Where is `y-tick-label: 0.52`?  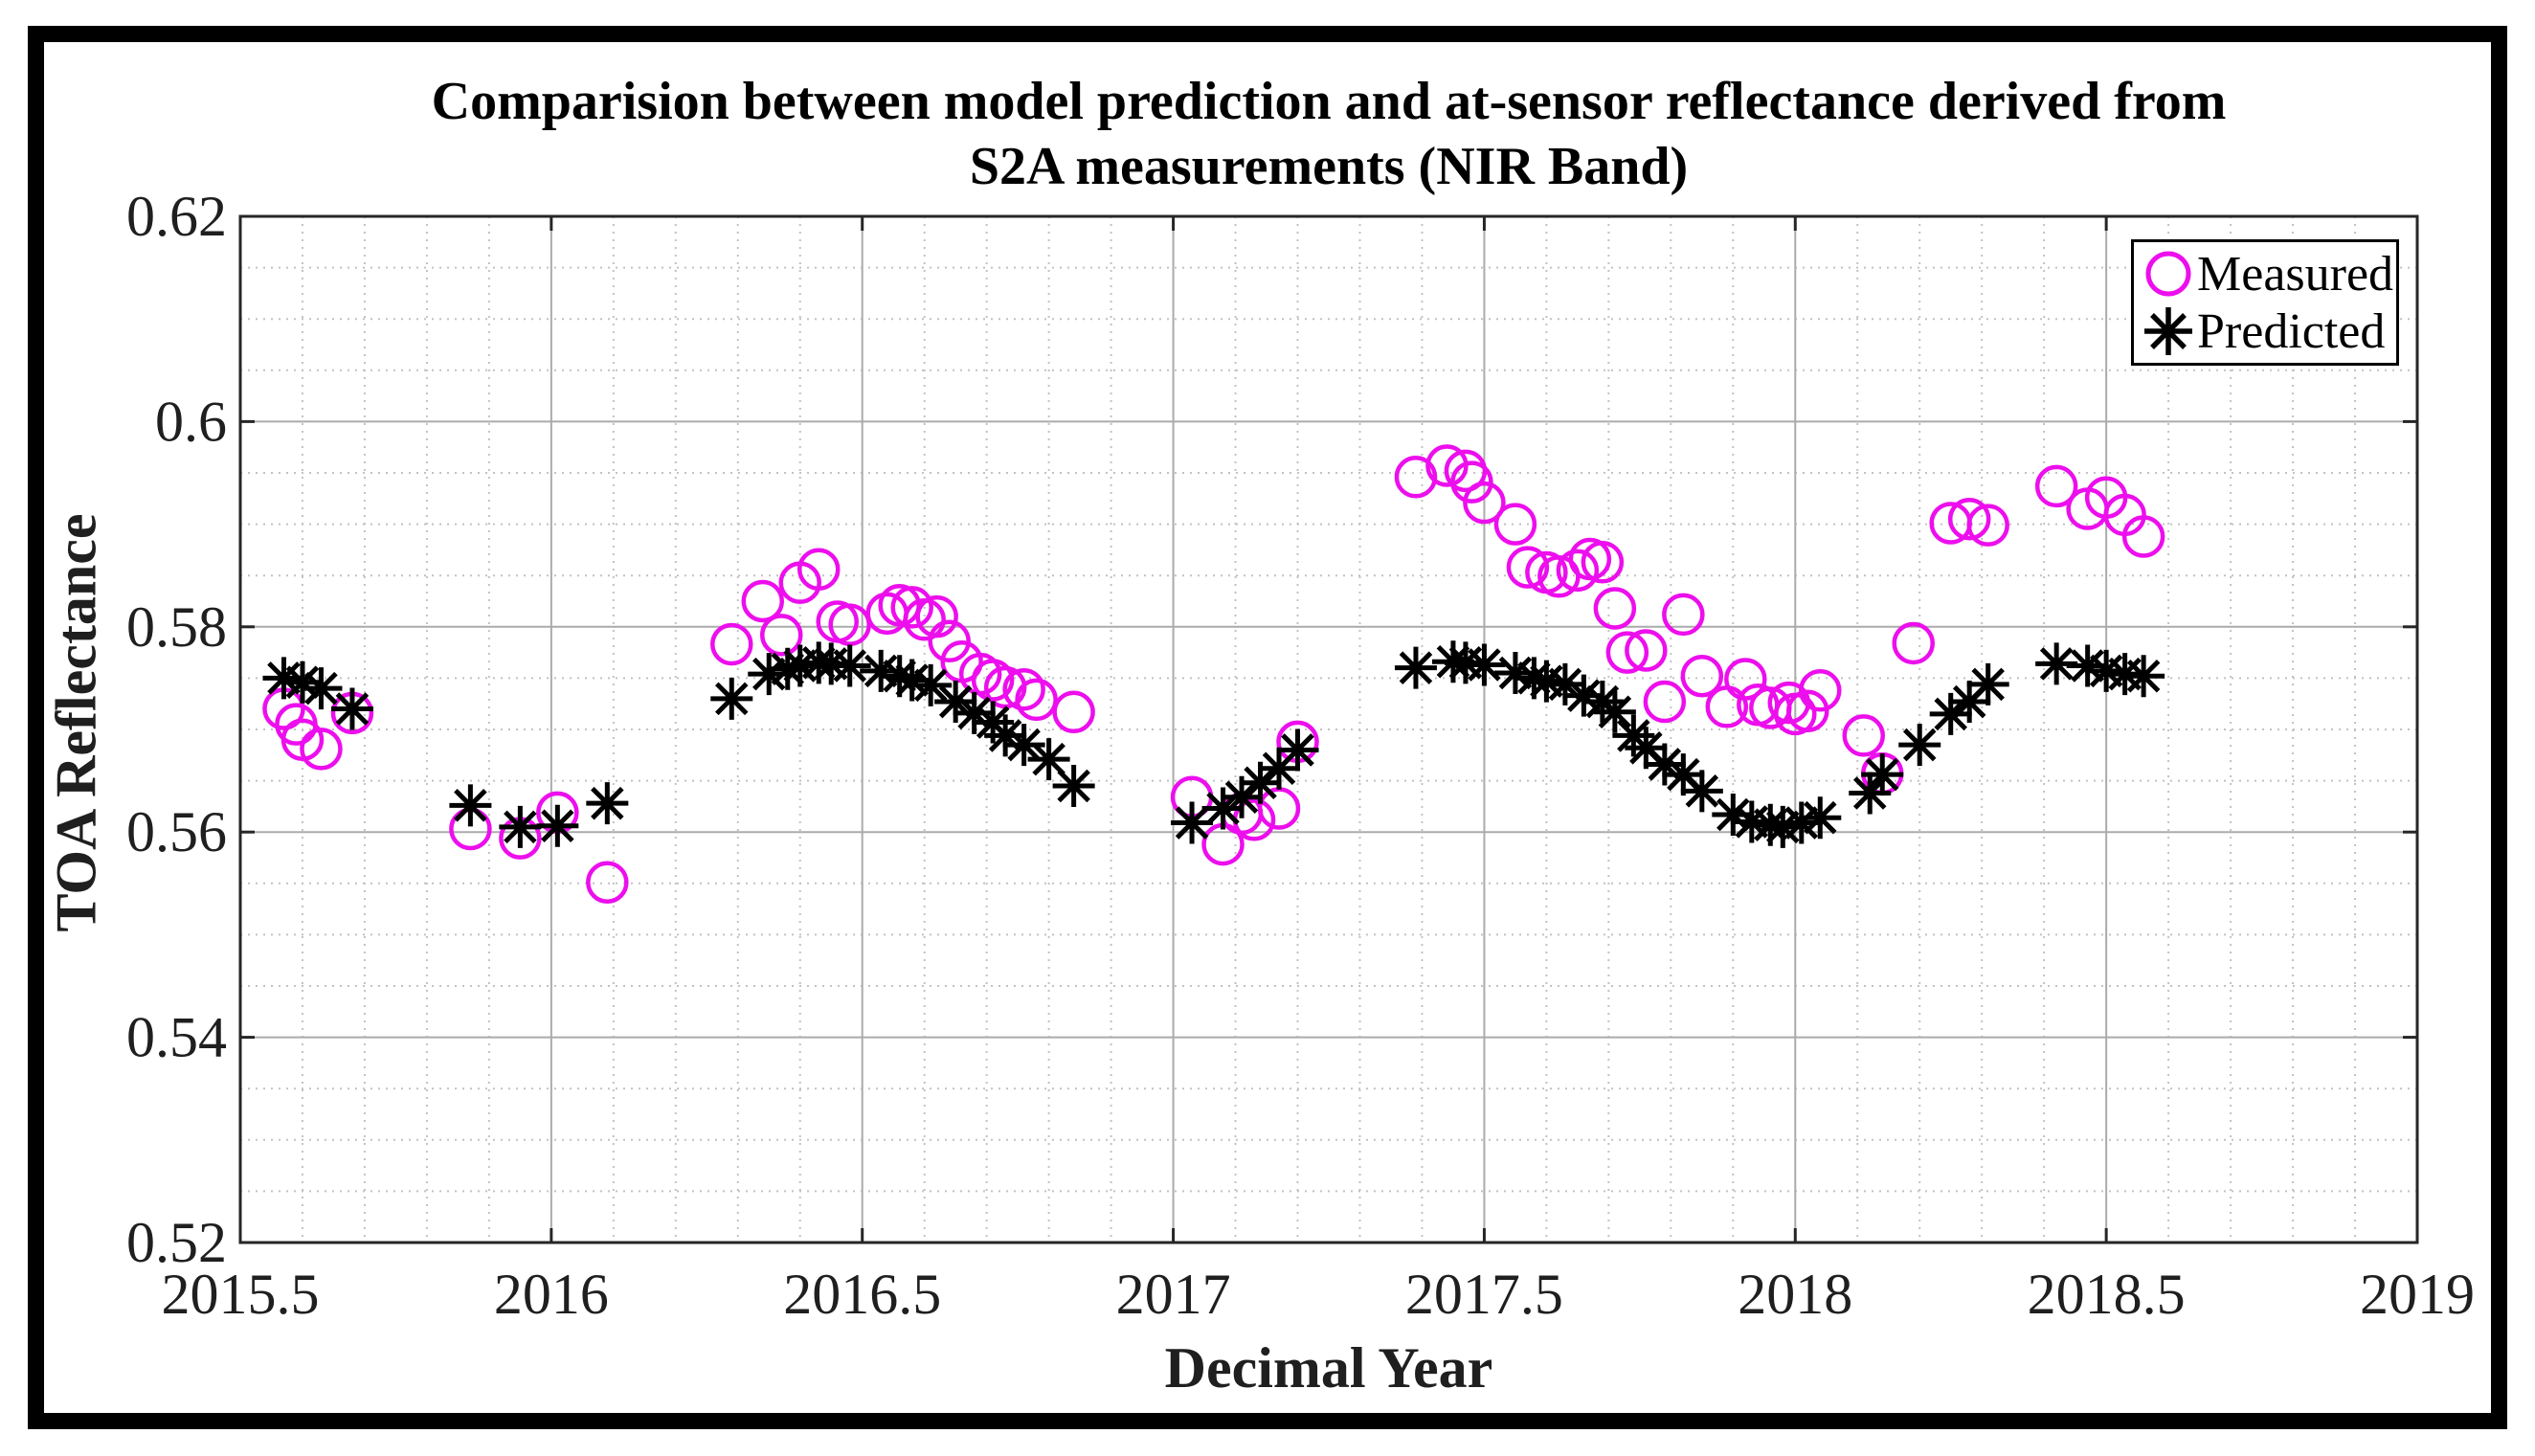
y-tick-label: 0.52 is located at coordinates (176, 1242).